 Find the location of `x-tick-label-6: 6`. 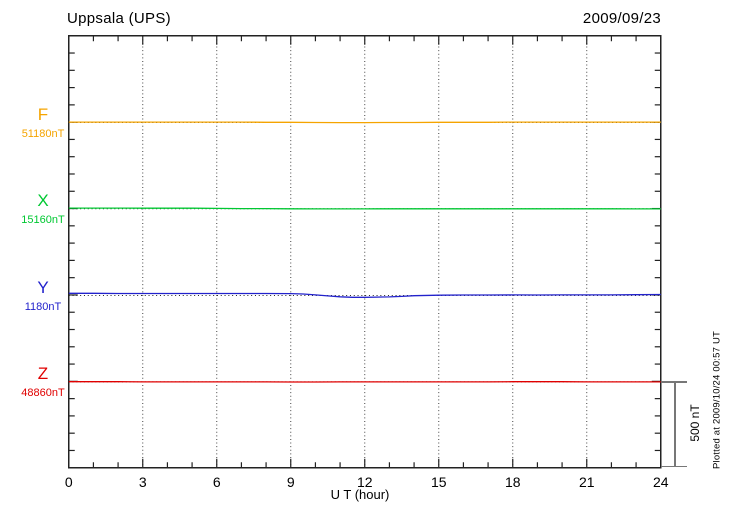

x-tick-label-6: 6 is located at coordinates (216, 482).